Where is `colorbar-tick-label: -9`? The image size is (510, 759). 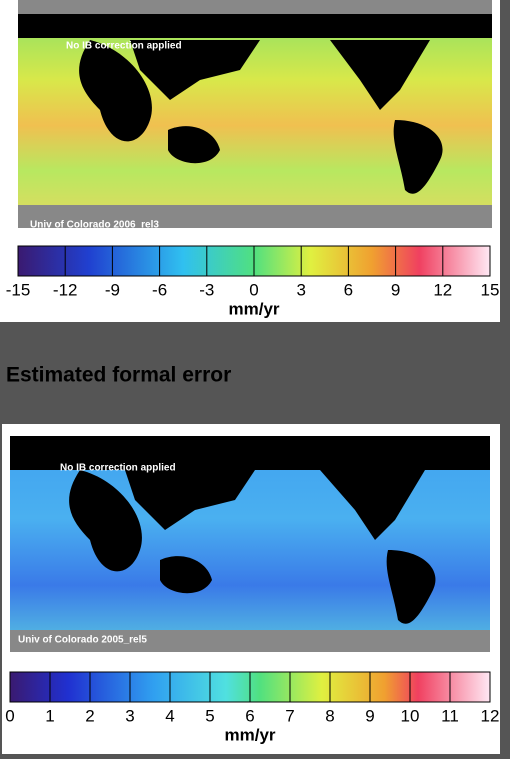
colorbar-tick-label: -9 is located at coordinates (112, 289).